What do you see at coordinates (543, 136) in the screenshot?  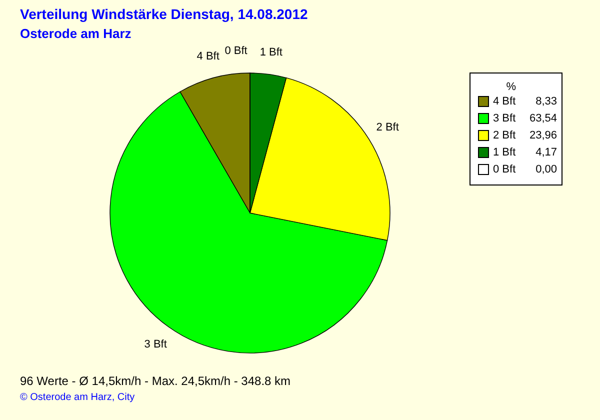 I see `data-label: 23,96` at bounding box center [543, 136].